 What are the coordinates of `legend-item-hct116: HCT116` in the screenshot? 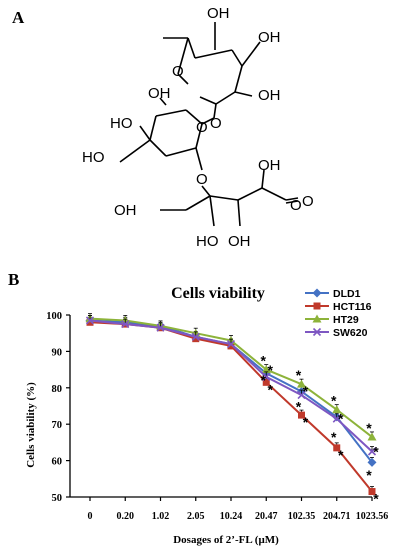 It's located at (338, 307).